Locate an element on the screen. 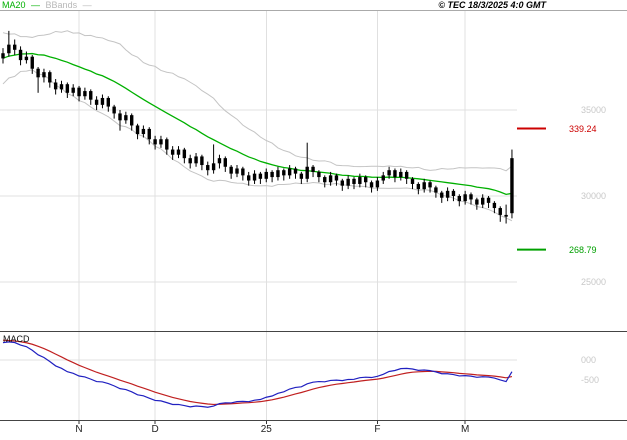 This screenshot has width=627, height=440. price-level-label: 339.24 is located at coordinates (583, 128).